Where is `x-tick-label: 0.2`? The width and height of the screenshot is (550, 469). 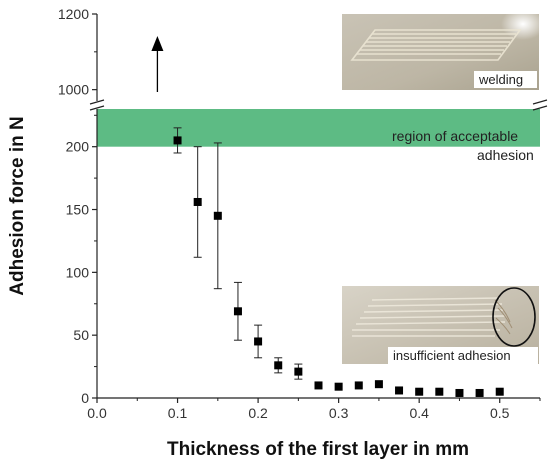 x-tick-label: 0.2 is located at coordinates (258, 413).